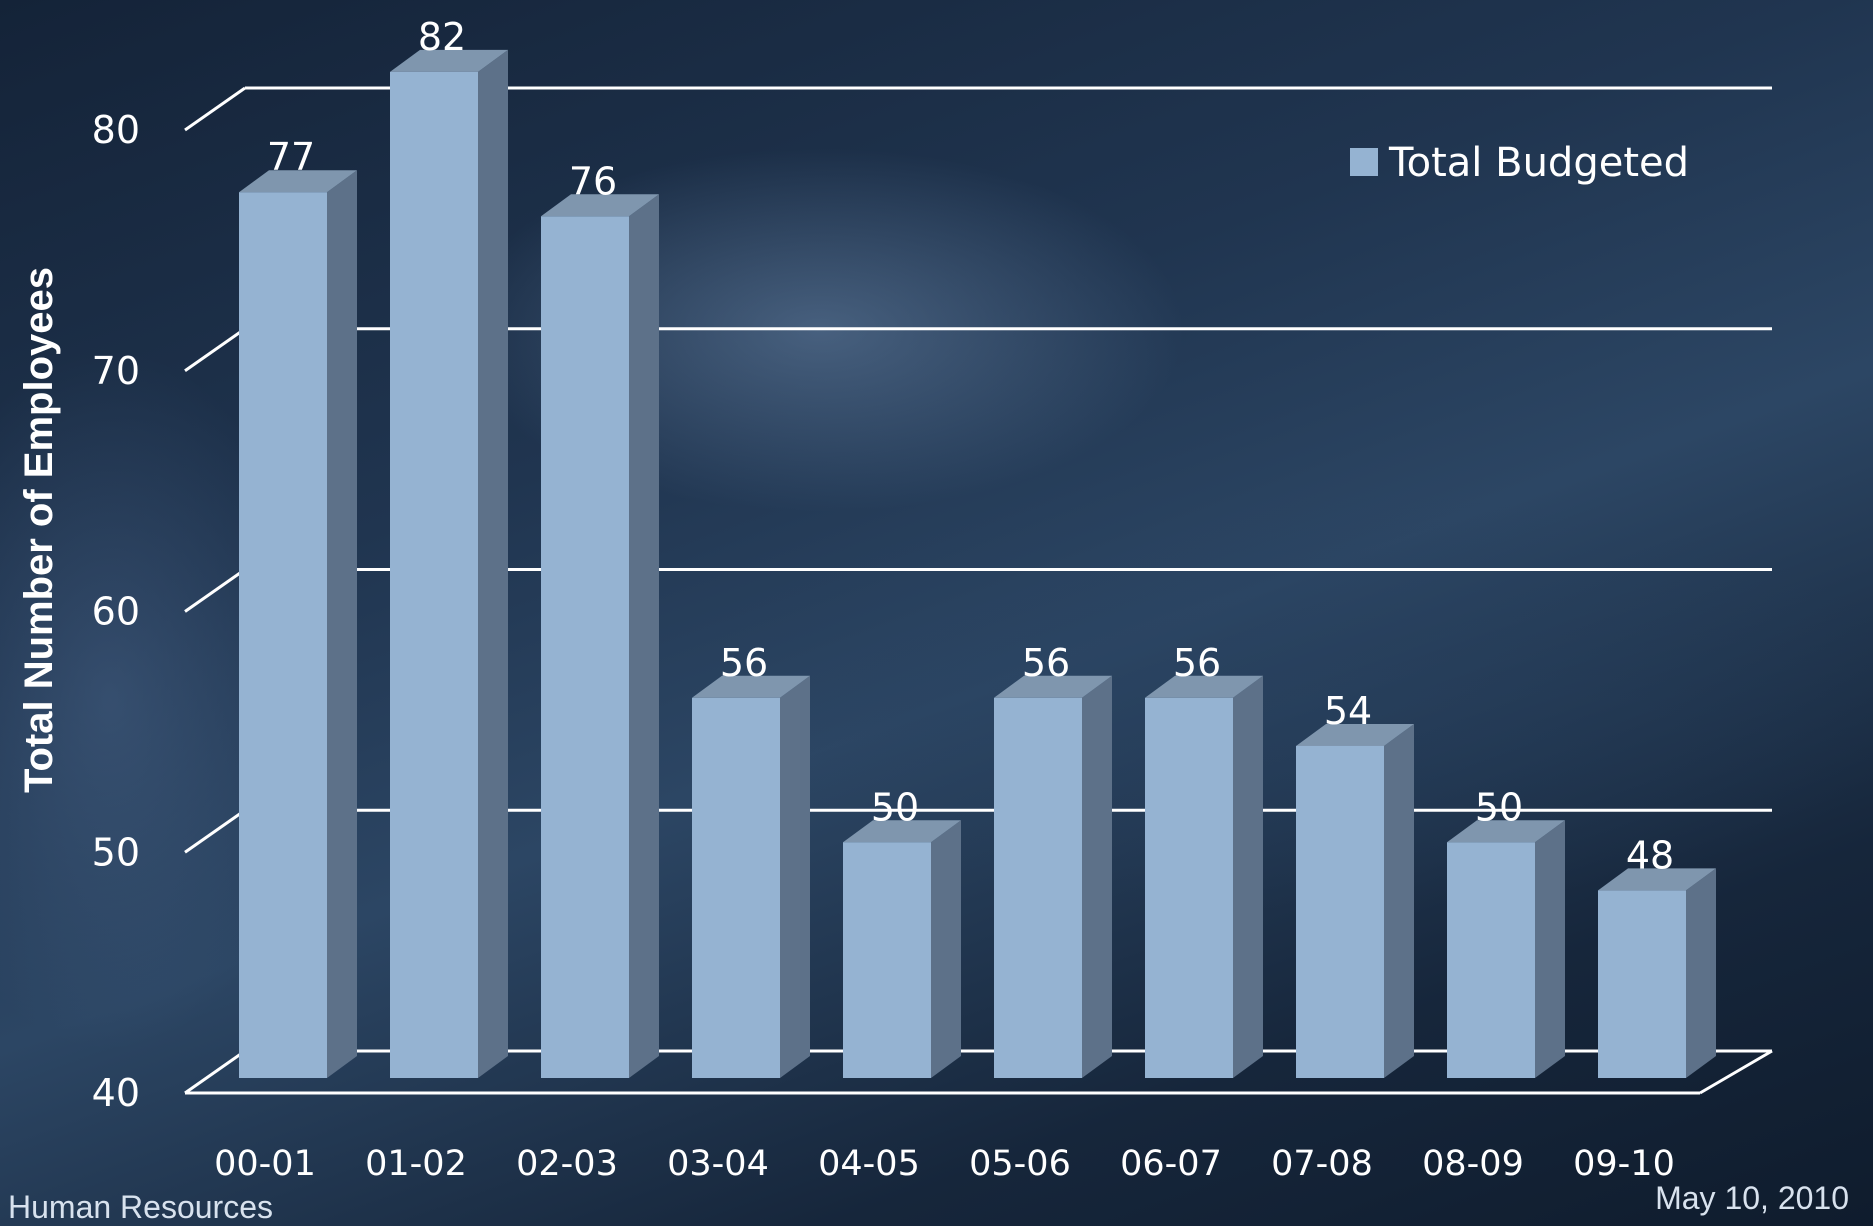  What do you see at coordinates (116, 1093) in the screenshot?
I see `y-tick-label: 40` at bounding box center [116, 1093].